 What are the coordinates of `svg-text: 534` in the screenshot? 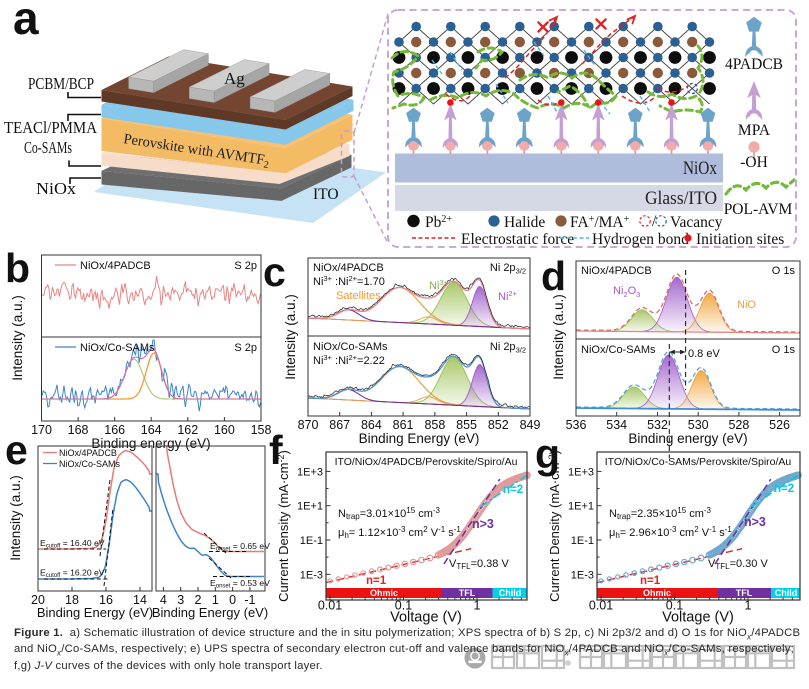 It's located at (616, 425).